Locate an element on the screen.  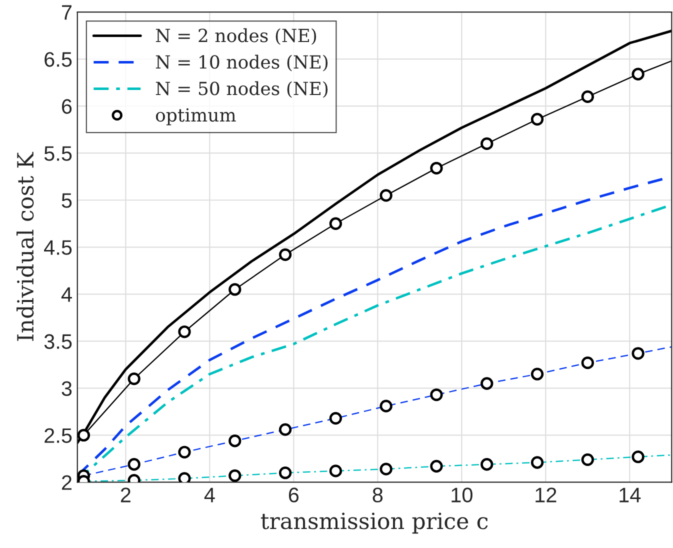
y-tick-label: 4 is located at coordinates (66, 294).